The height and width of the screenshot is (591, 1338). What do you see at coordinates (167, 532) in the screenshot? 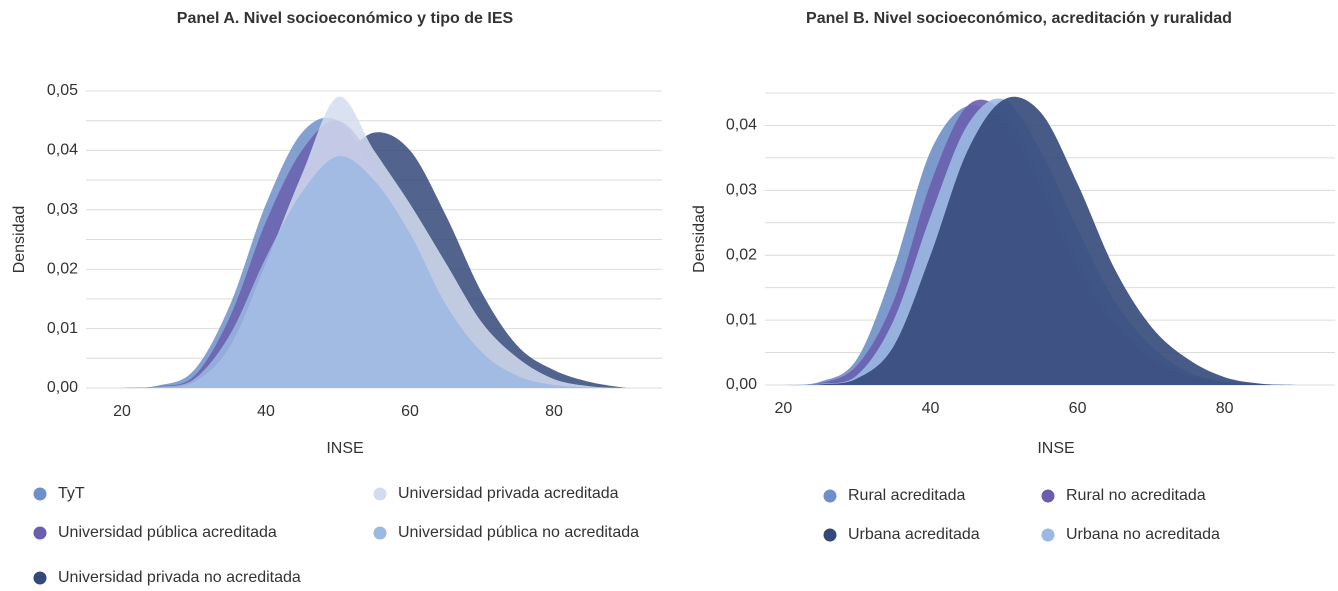
I see `legend-label: Universidad pública acreditada` at bounding box center [167, 532].